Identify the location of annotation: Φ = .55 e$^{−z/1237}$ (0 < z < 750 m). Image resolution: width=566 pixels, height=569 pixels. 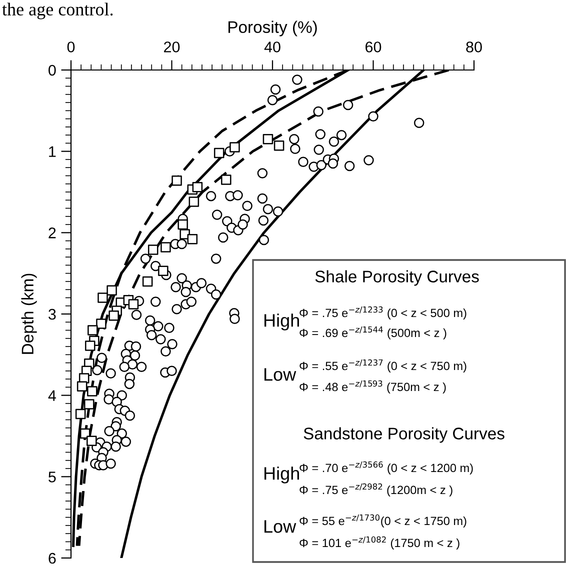
(383, 365).